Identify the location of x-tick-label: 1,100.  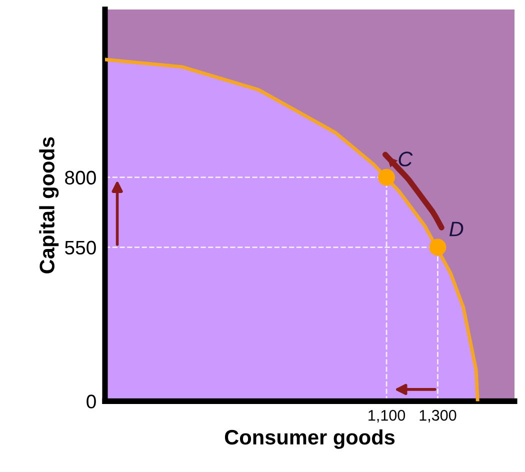
(387, 416).